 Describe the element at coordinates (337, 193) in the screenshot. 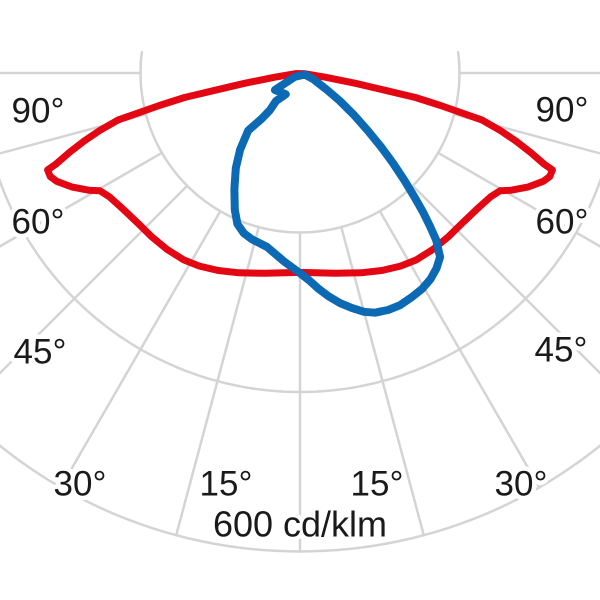

I see `blue-curve` at that location.